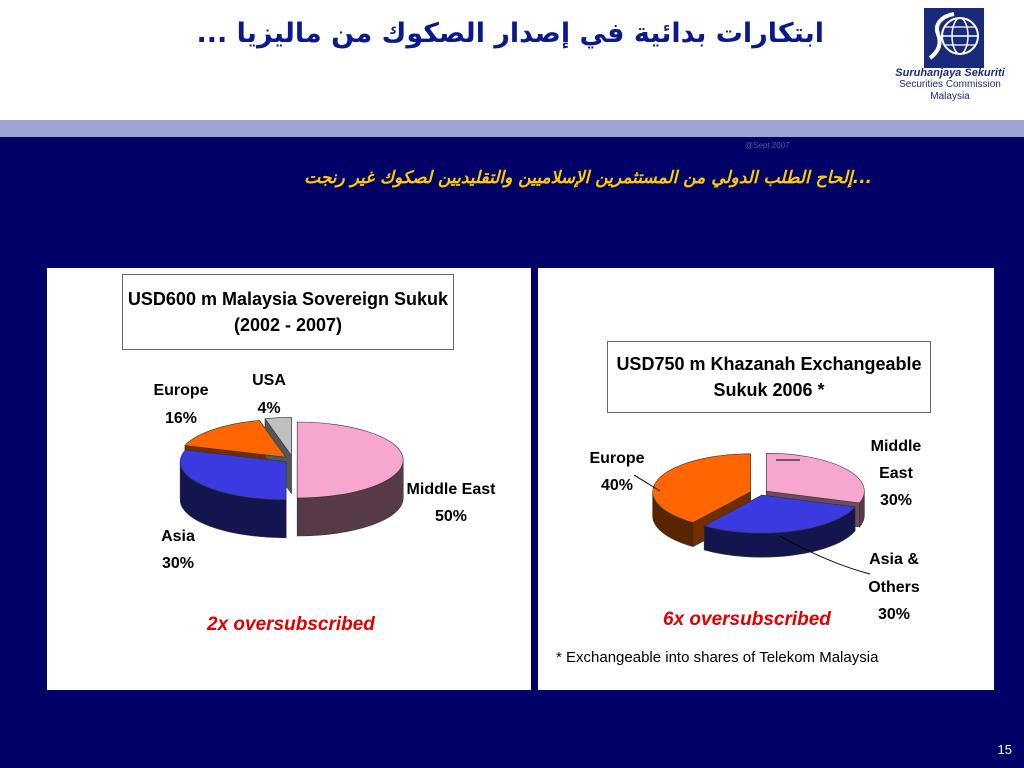 This screenshot has width=1024, height=768. I want to click on oversubscribed-note-1: 2x oversubscribed, so click(291, 624).